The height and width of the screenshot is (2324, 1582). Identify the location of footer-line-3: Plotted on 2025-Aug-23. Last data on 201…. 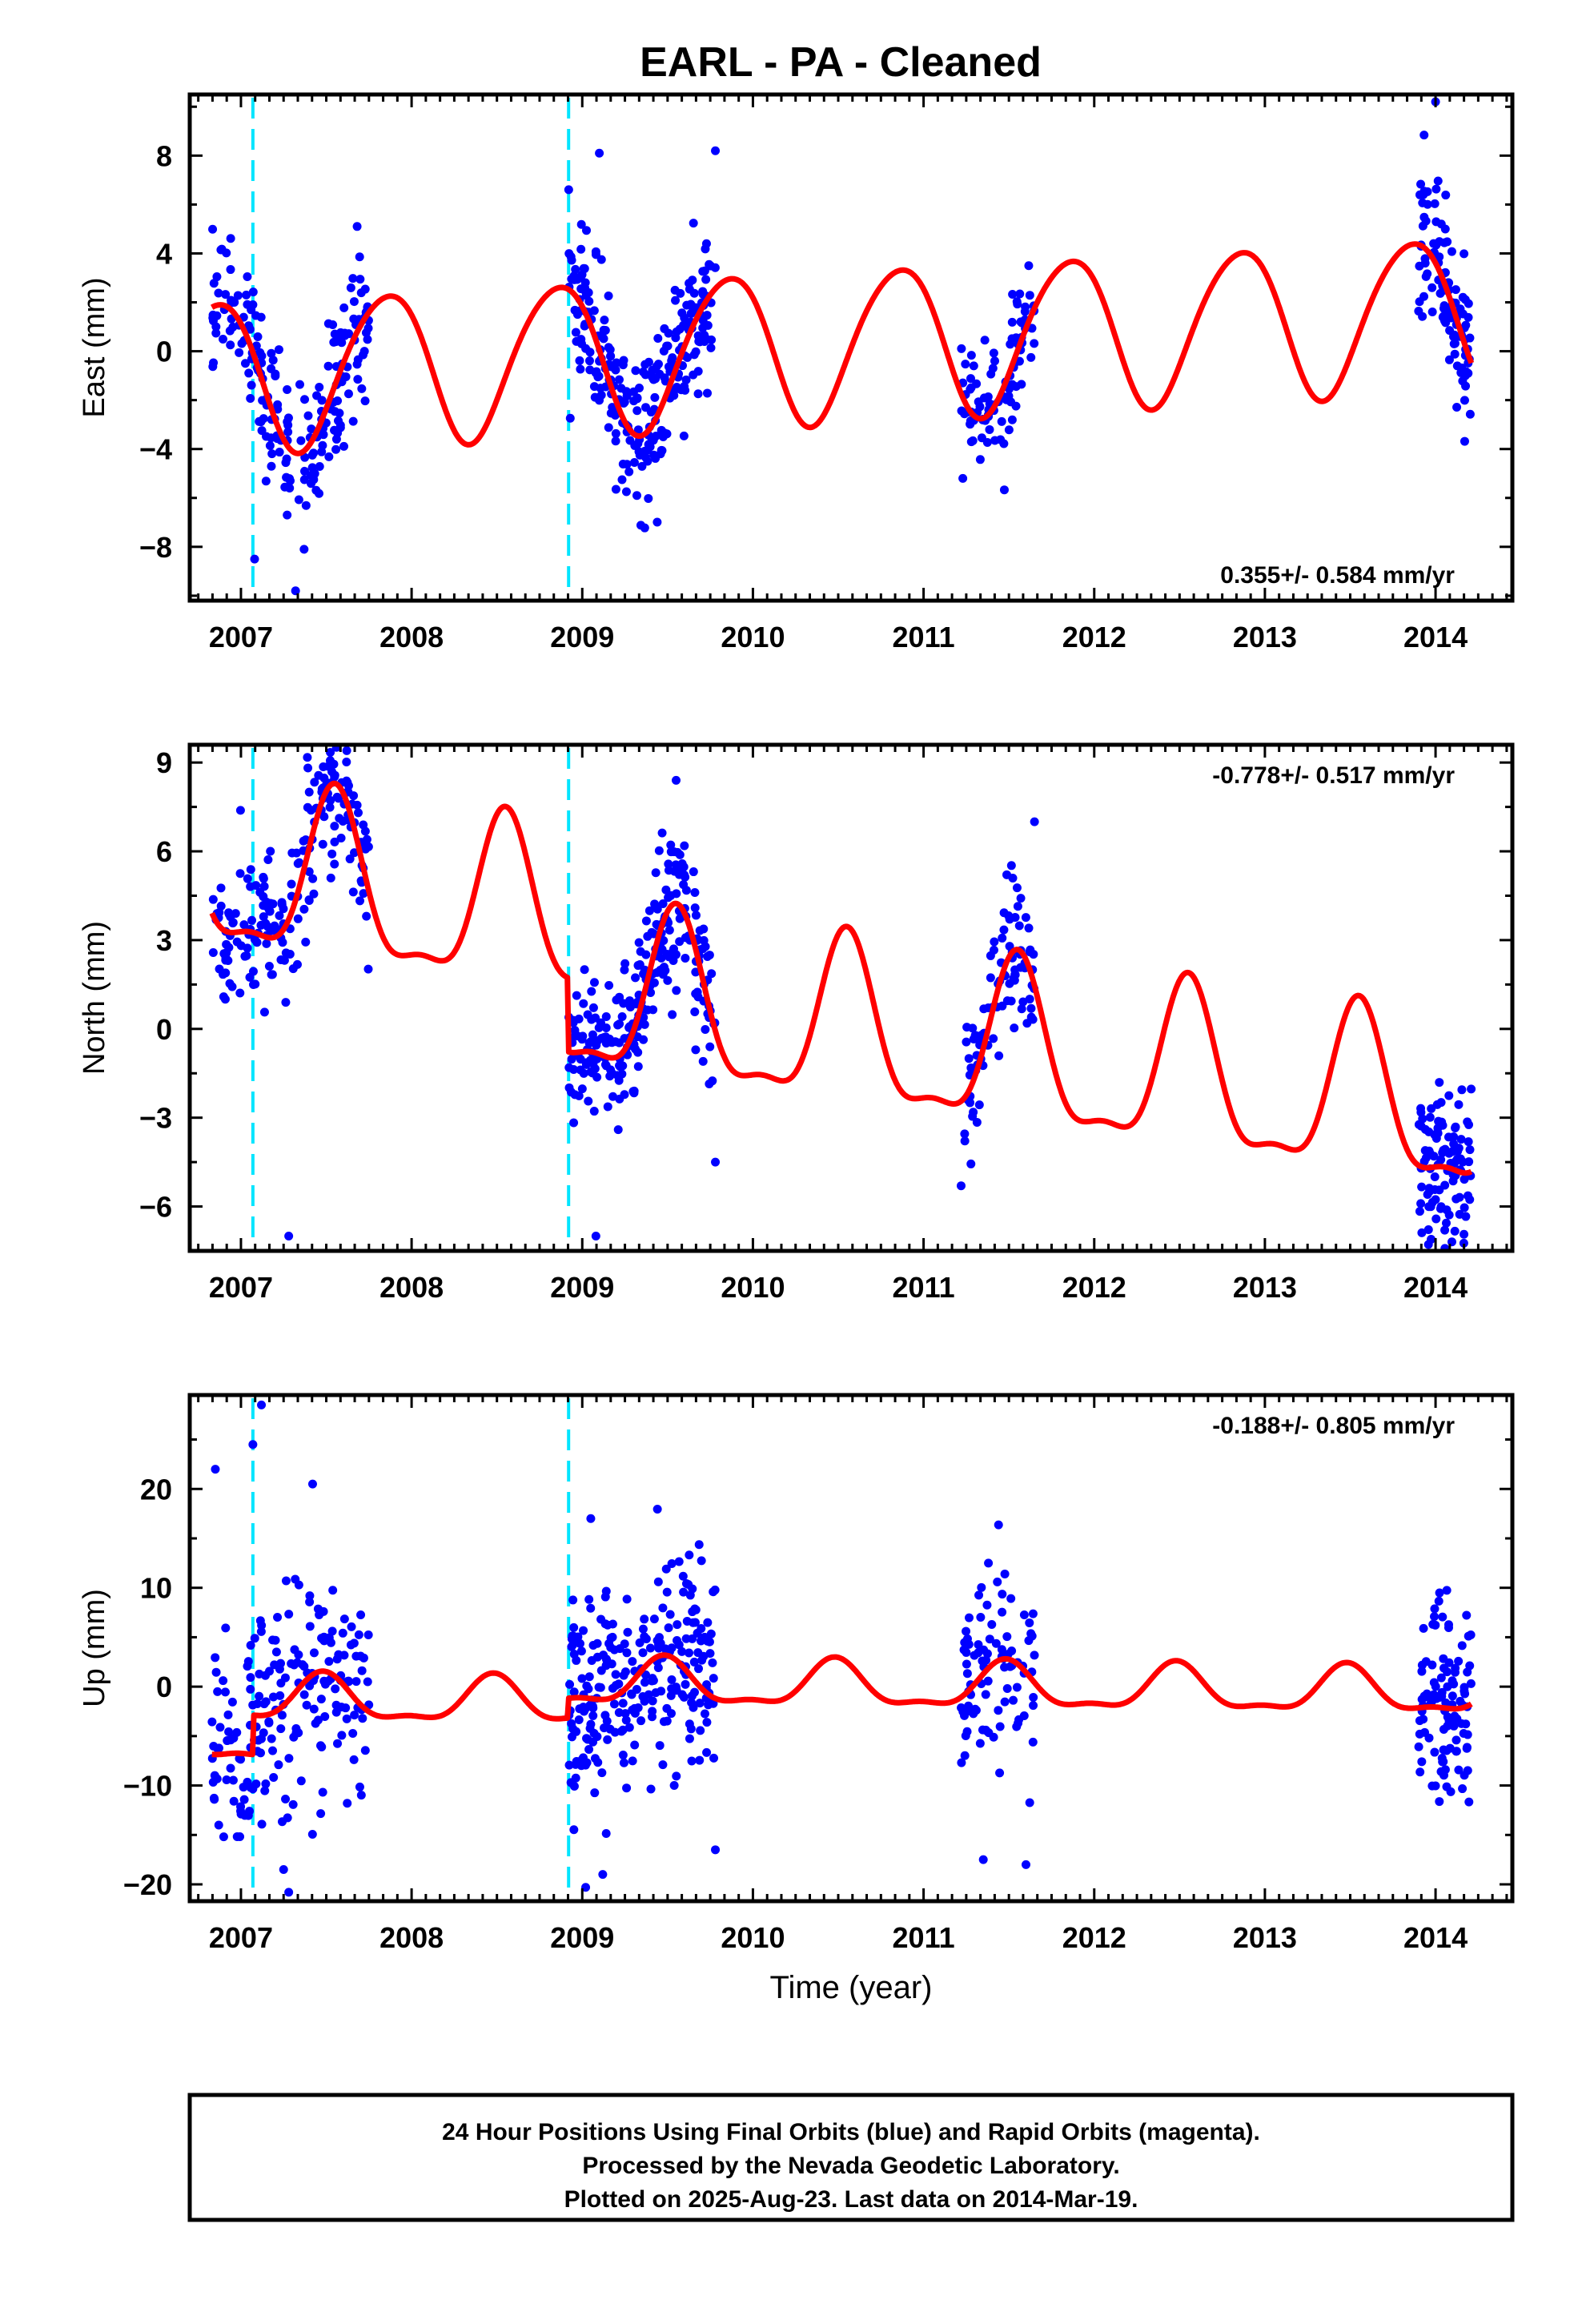
(851, 2199).